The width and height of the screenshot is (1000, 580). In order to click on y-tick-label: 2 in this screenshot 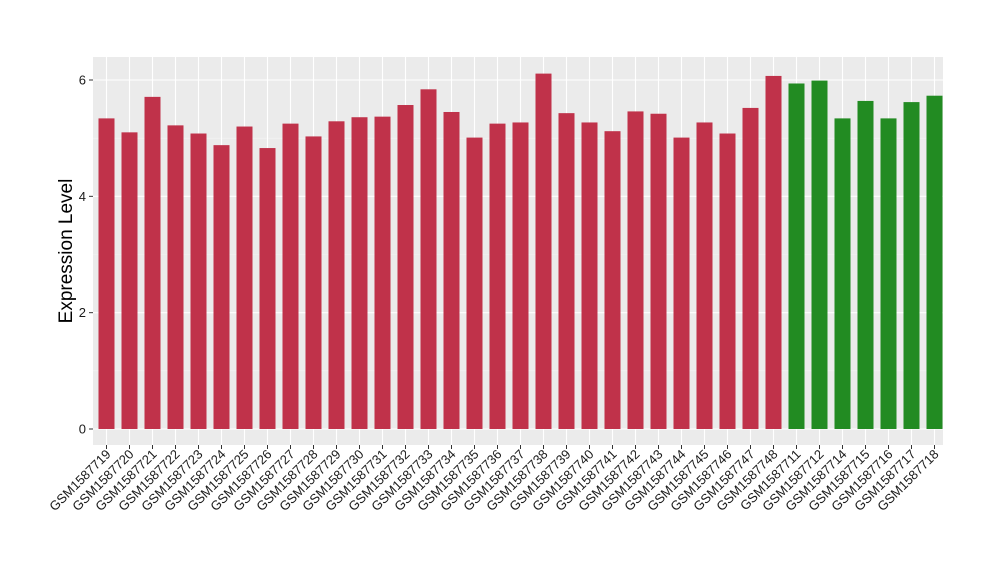, I will do `click(82, 312)`.